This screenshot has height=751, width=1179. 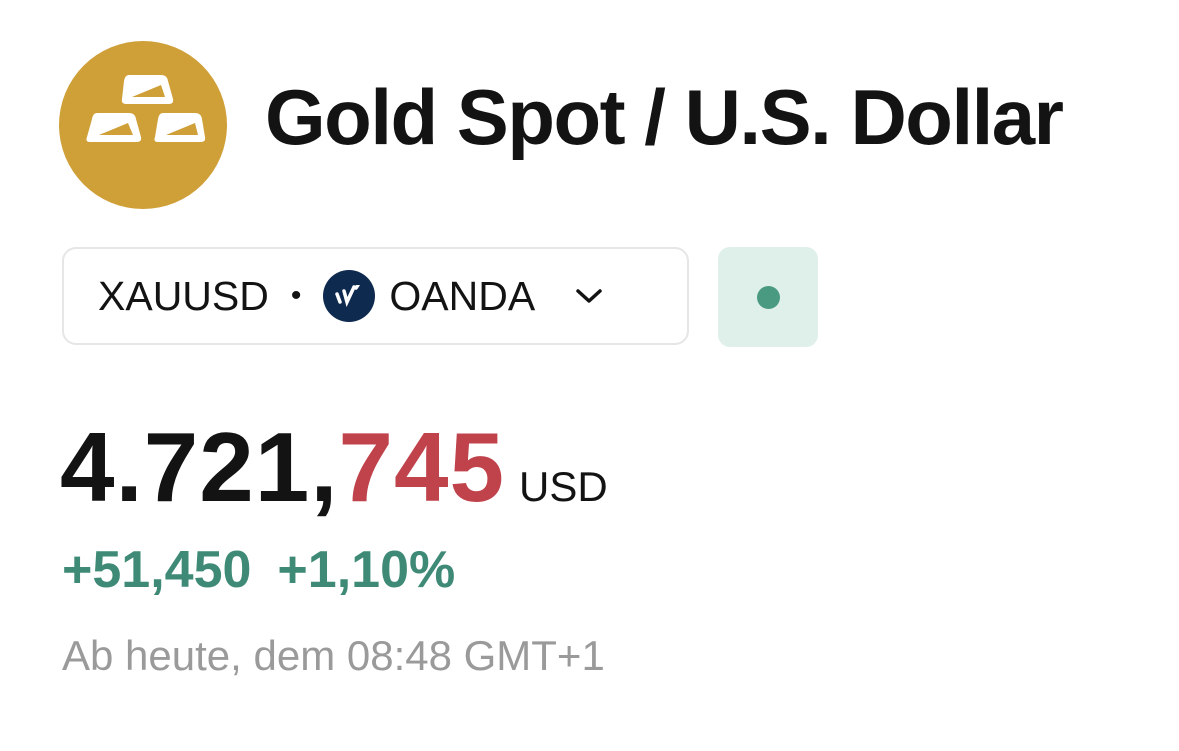 I want to click on market-status-button, so click(x=768, y=297).